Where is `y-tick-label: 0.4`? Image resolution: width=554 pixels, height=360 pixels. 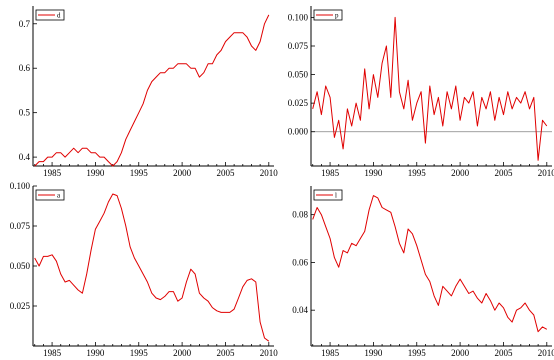
y-tick-label: 0.4 is located at coordinates (25, 157).